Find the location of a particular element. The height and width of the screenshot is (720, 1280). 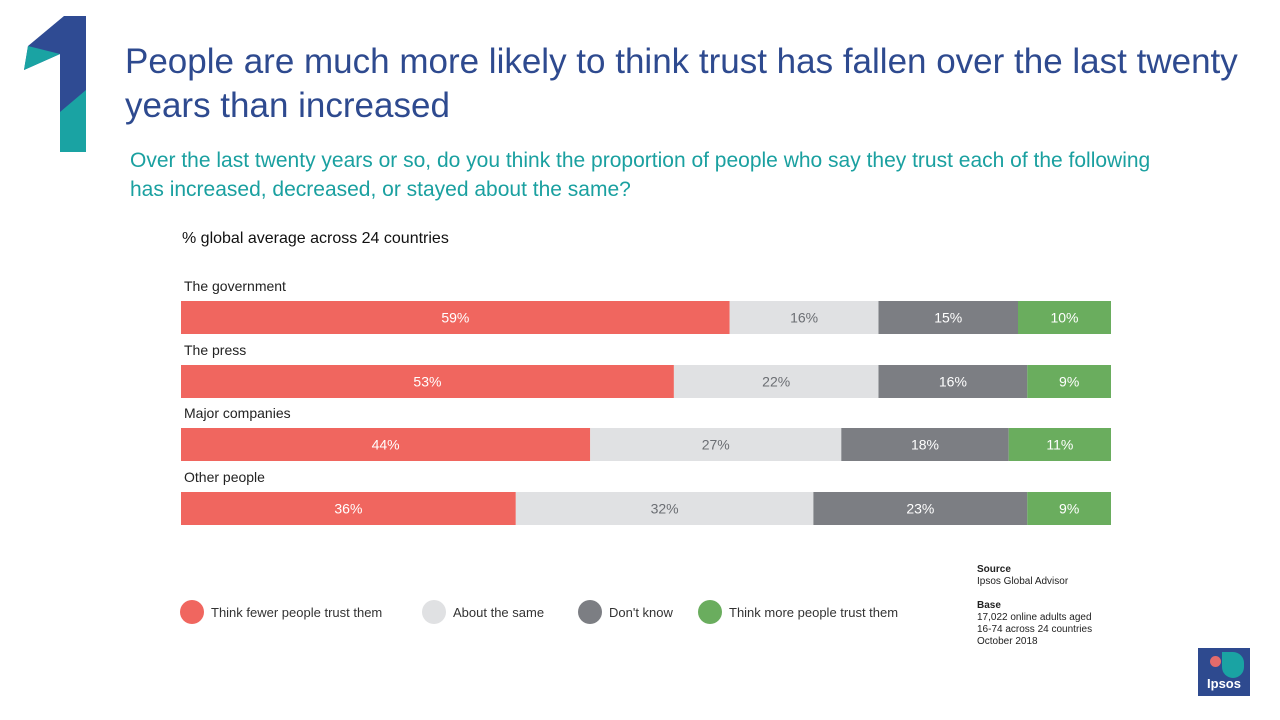

category-label: The government is located at coordinates (235, 286).